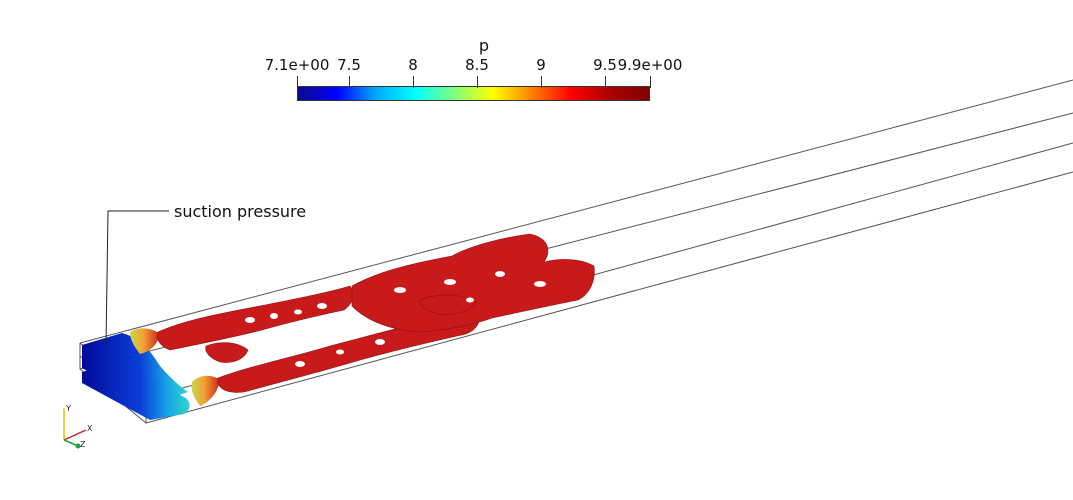 This screenshot has width=1073, height=500. Describe the element at coordinates (83, 444) in the screenshot. I see `axis-z-label: Z` at that location.